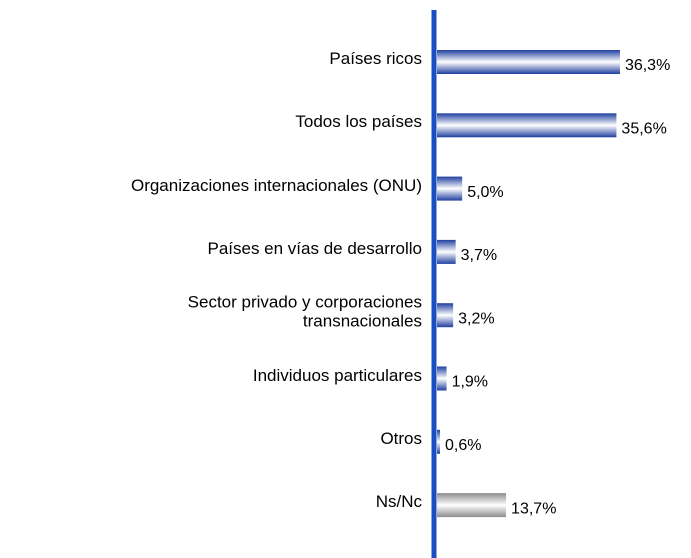 The image size is (691, 558). What do you see at coordinates (470, 382) in the screenshot?
I see `value-label: 1,9%` at bounding box center [470, 382].